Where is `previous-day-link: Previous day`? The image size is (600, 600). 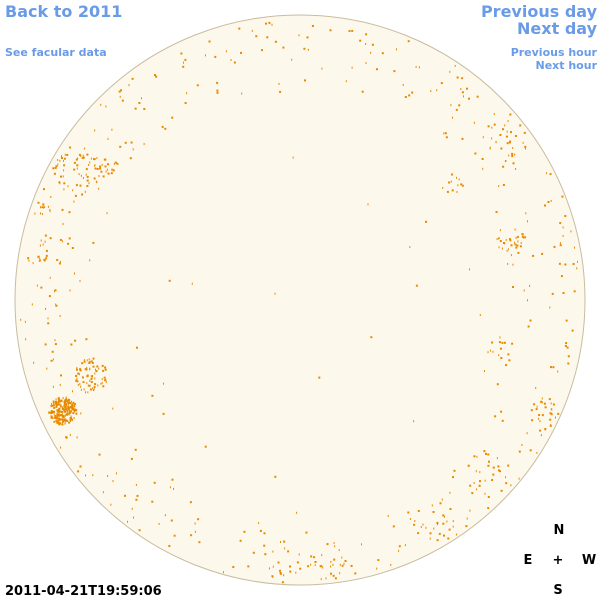 previous-day-link: Previous day is located at coordinates (539, 11).